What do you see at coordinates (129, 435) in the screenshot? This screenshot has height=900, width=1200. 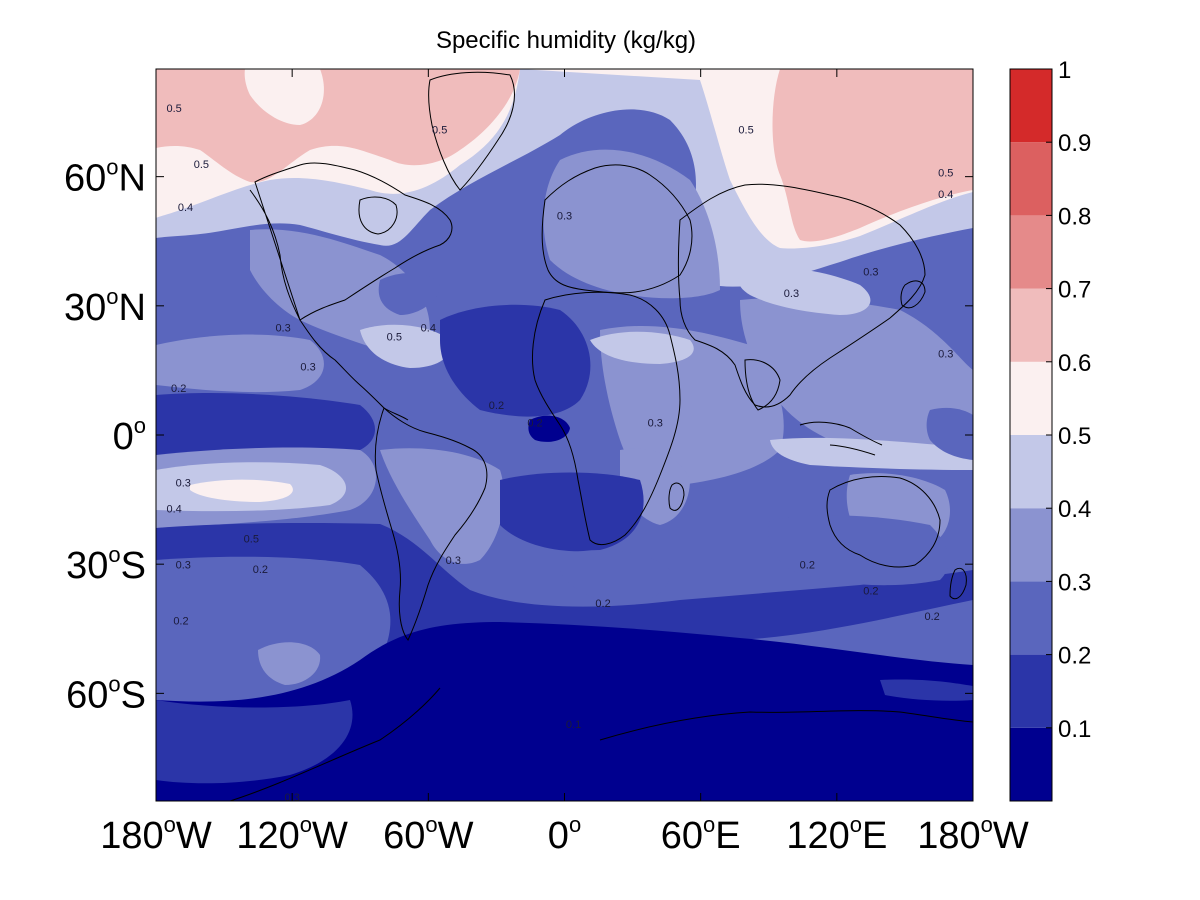 I see `y-tick-label: 0o` at bounding box center [129, 435].